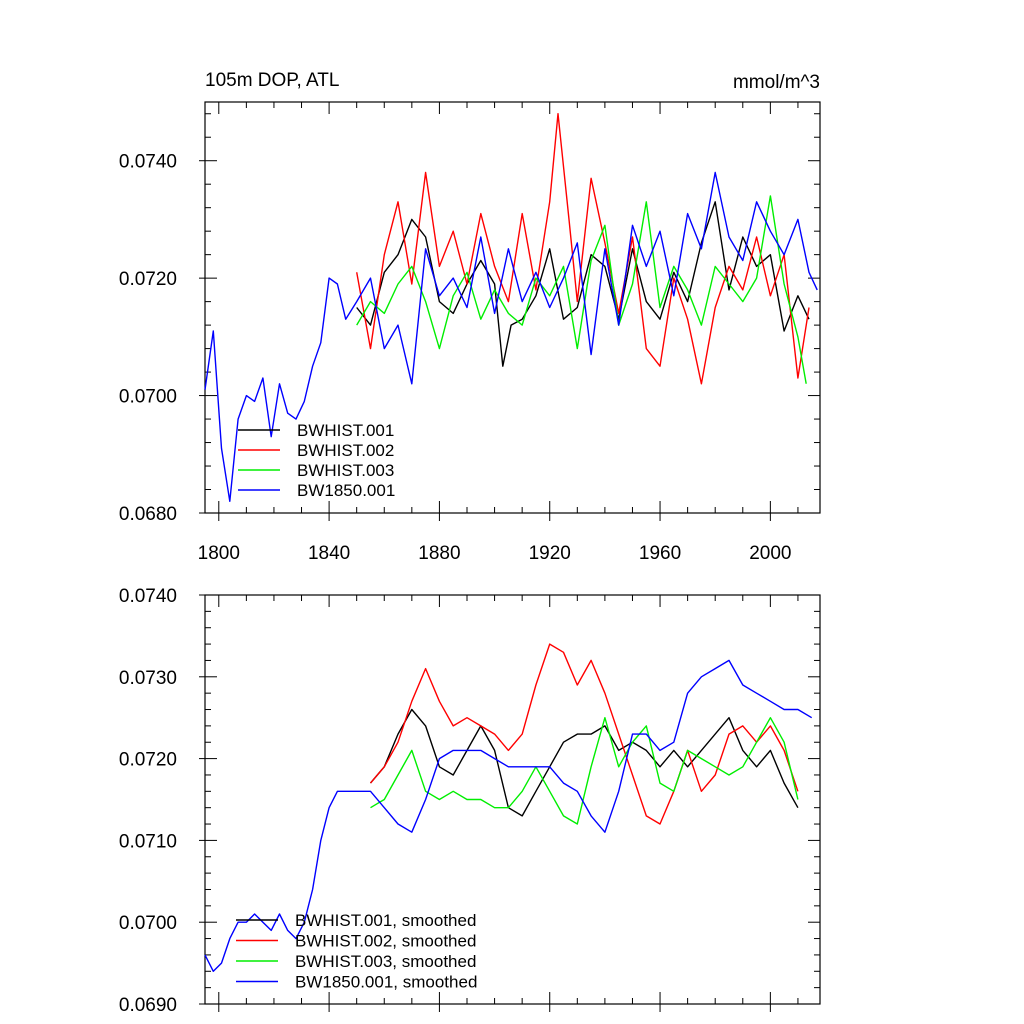  Describe the element at coordinates (148, 514) in the screenshot. I see `top-y-tick-label: 0.0680` at that location.